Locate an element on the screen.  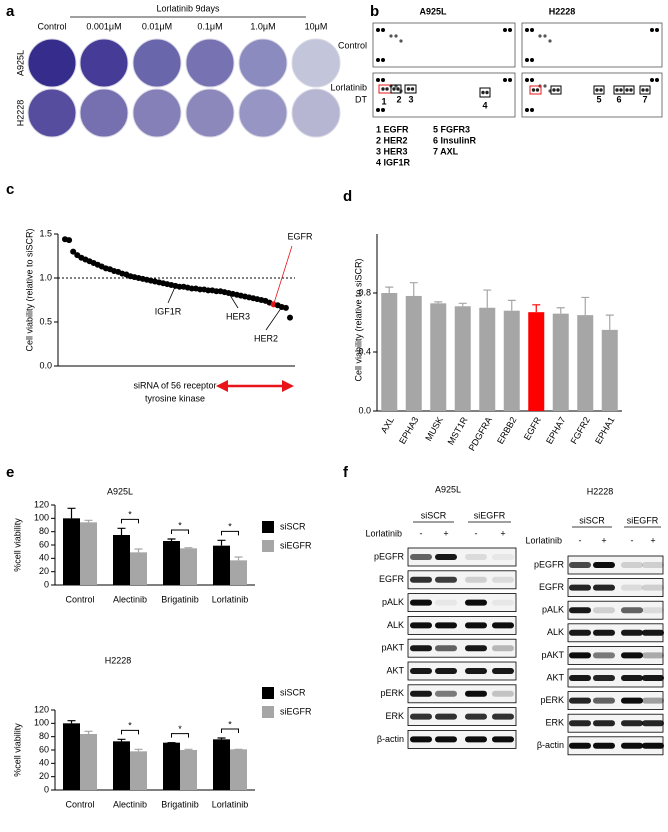
column-label: 1.0μM is located at coordinates (262, 26).